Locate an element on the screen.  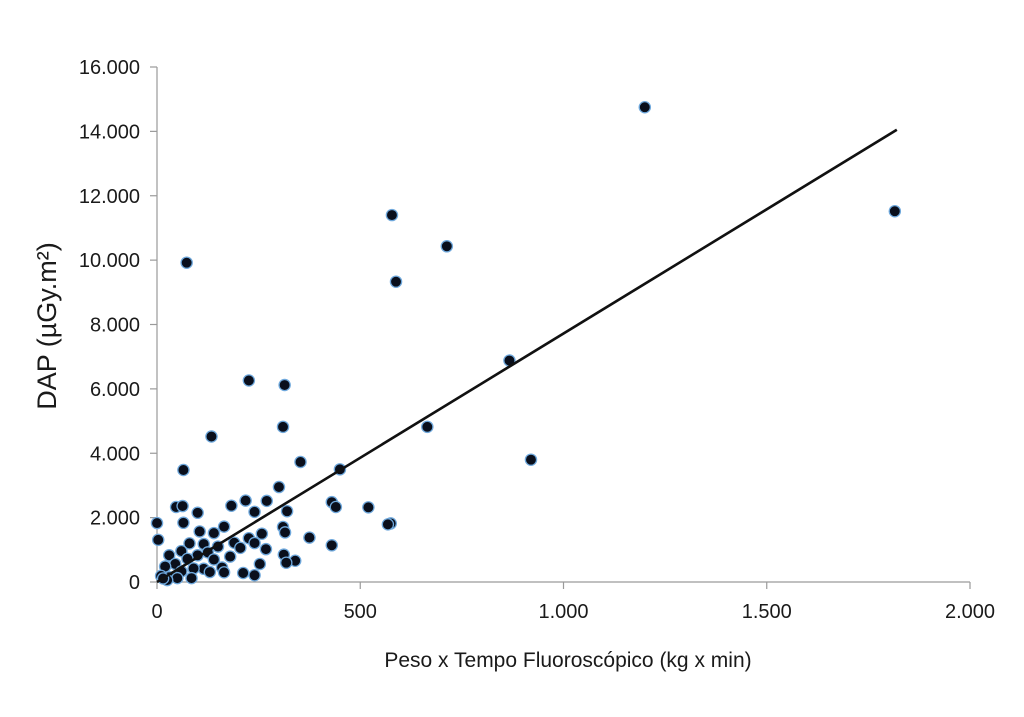
y-axis-title: DAP (µGy.m²) is located at coordinates (47, 326).